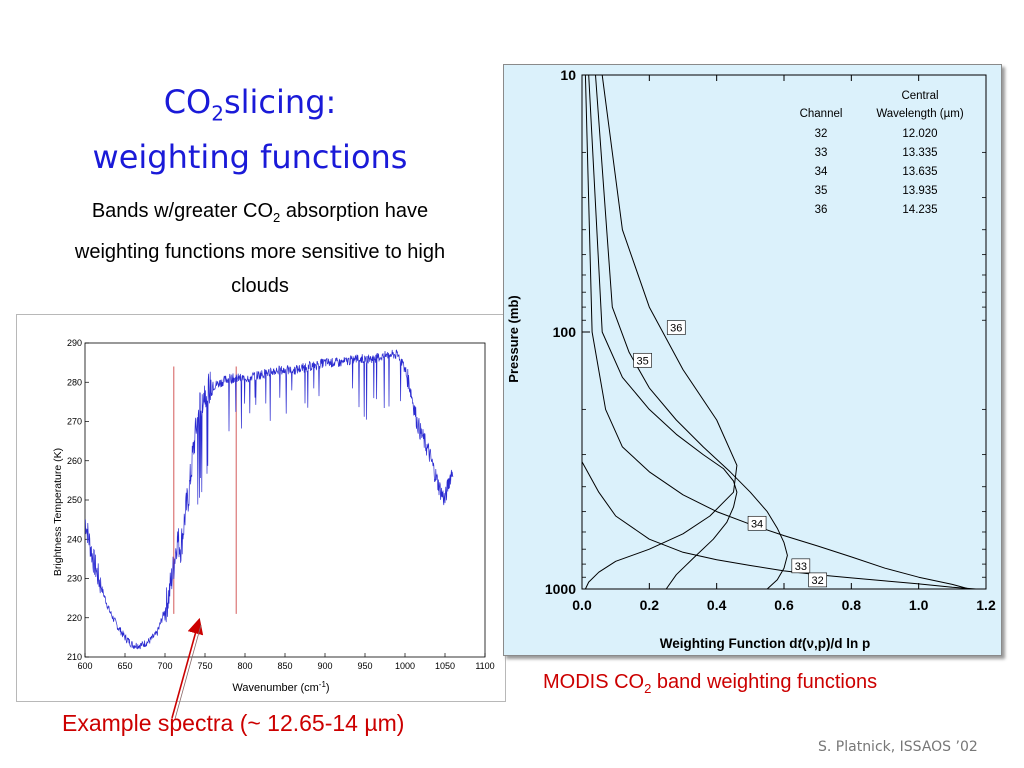 The height and width of the screenshot is (768, 1024). What do you see at coordinates (919, 96) in the screenshot?
I see `table-header-central: Central` at bounding box center [919, 96].